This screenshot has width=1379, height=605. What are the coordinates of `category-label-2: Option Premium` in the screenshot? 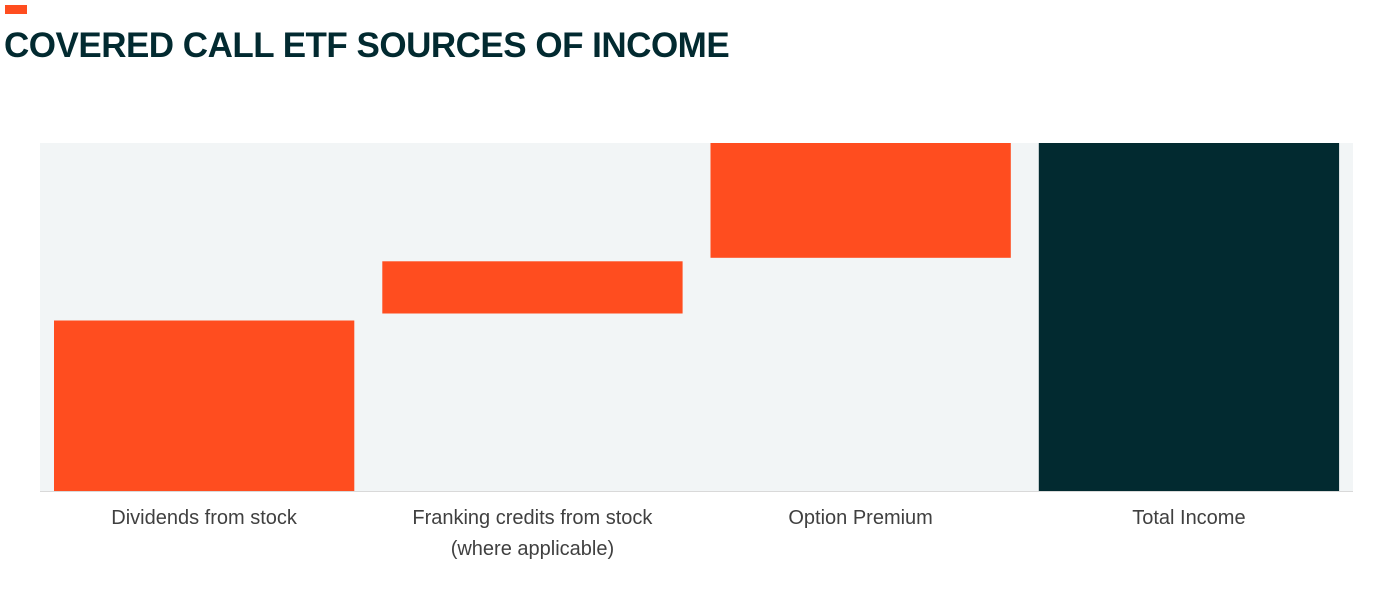 It's located at (860, 518).